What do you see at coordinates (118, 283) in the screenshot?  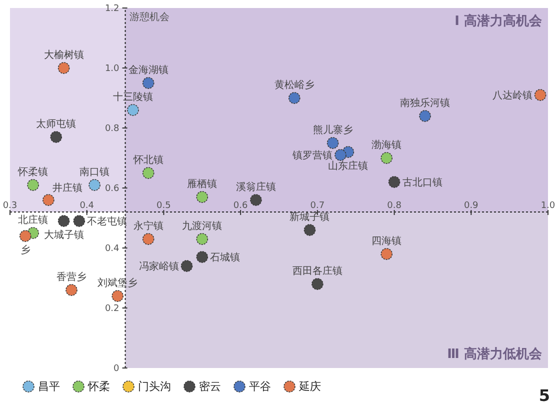 I see `data-label: 刘斌堡乡` at bounding box center [118, 283].